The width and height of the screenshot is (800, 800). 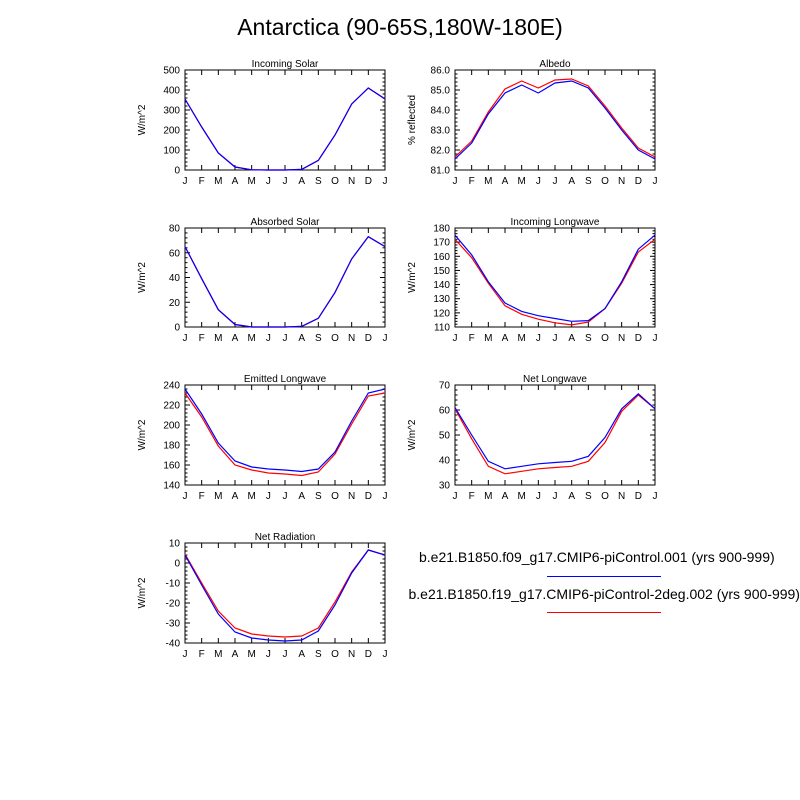 What do you see at coordinates (171, 446) in the screenshot?
I see `y-tick-label: 180` at bounding box center [171, 446].